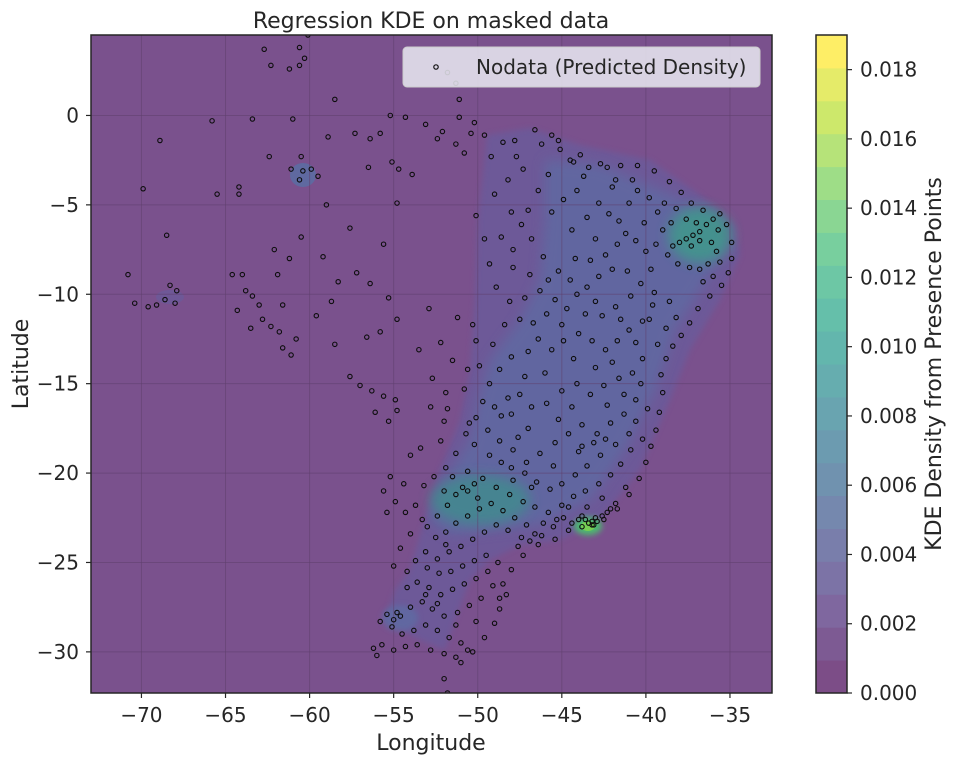  Describe the element at coordinates (888, 139) in the screenshot. I see `colorbar-tick-label: 0.016` at that location.